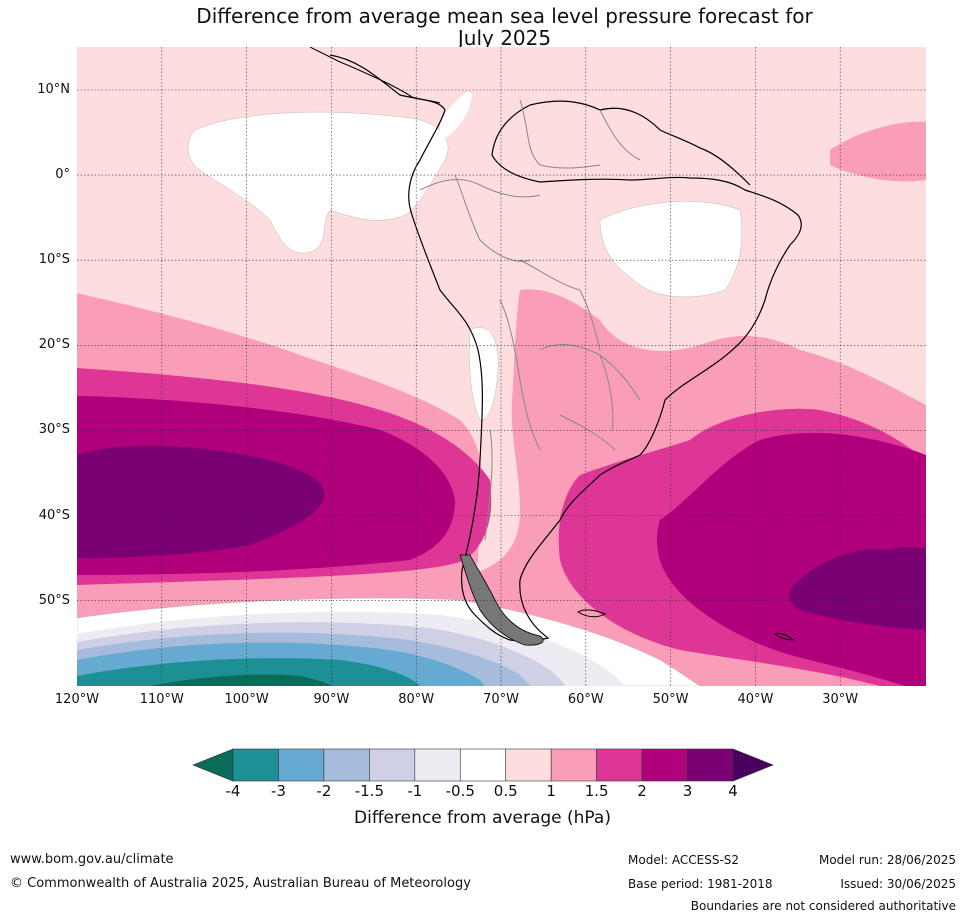 The height and width of the screenshot is (919, 965). I want to click on longitude-label: 60°W, so click(585, 699).